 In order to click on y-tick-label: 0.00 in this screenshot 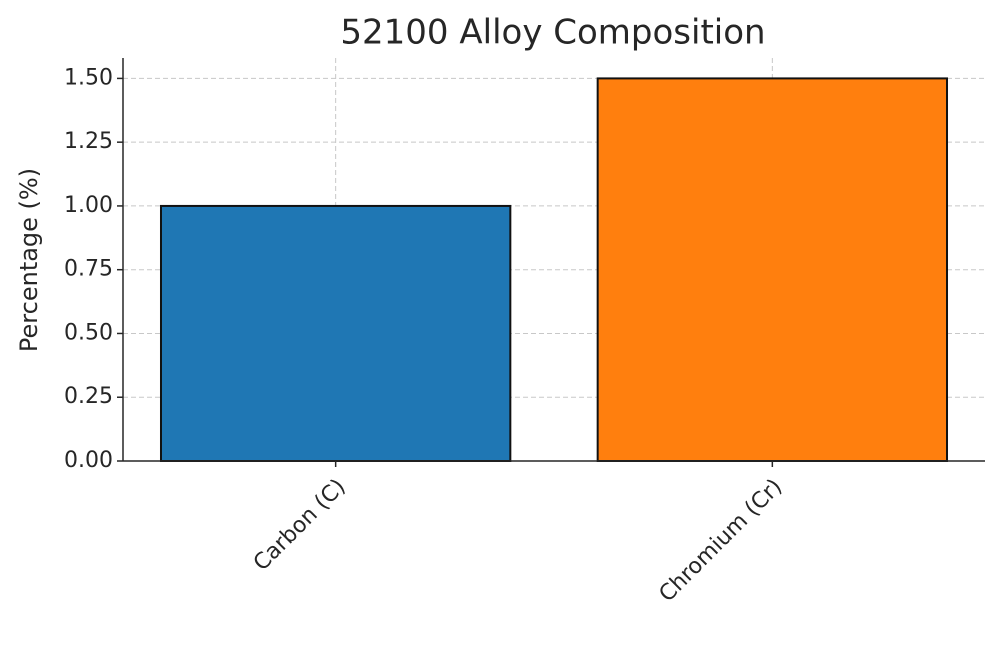, I will do `click(88, 460)`.